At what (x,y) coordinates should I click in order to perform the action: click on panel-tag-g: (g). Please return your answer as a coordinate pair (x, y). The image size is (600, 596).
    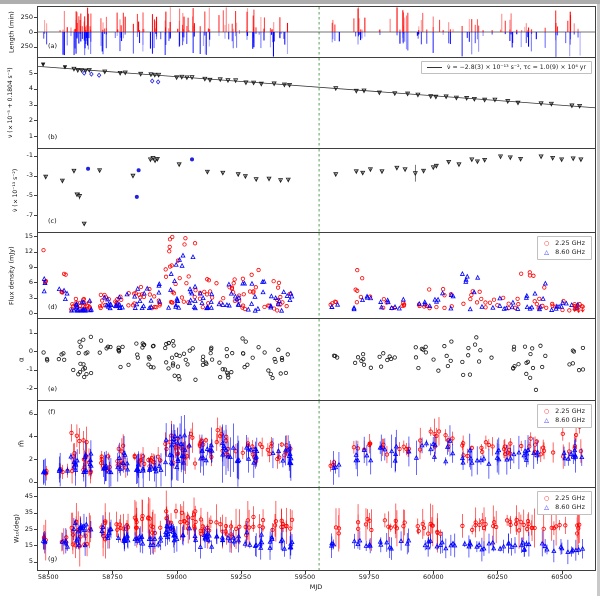
    Looking at the image, I should click on (53, 559).